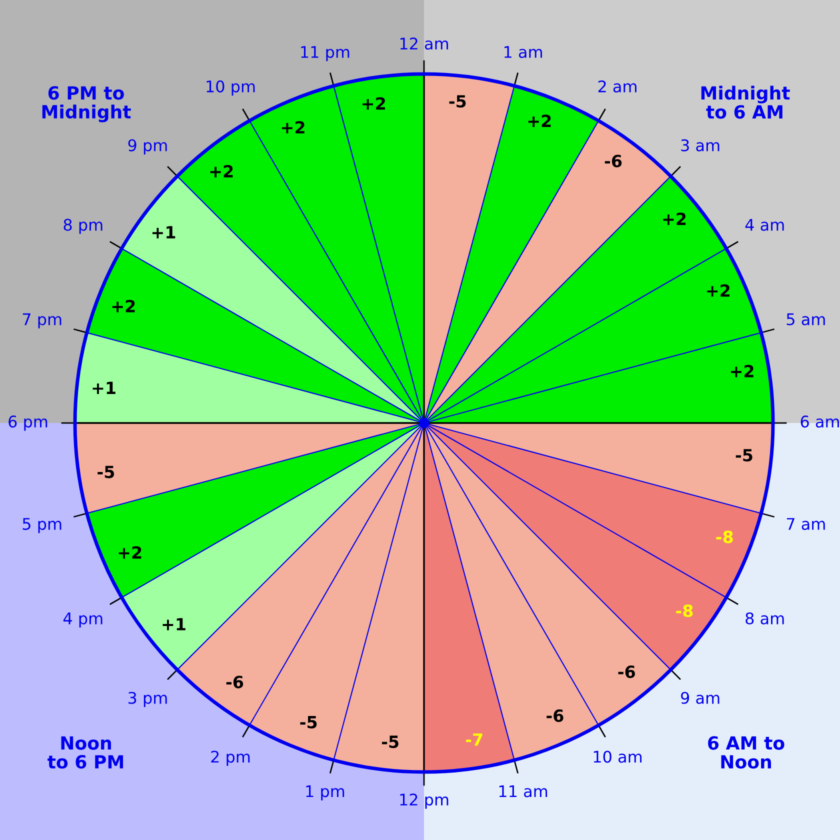 The height and width of the screenshot is (840, 840). I want to click on category-label: 5 pm, so click(42, 526).